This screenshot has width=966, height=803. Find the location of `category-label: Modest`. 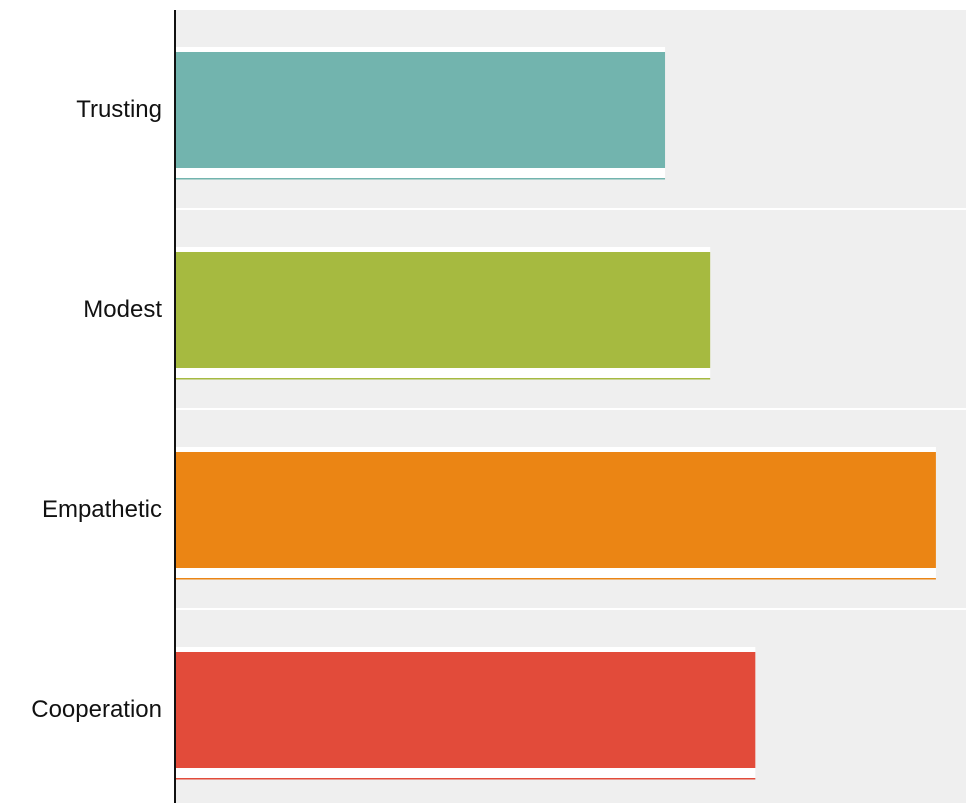

category-label: Modest is located at coordinates (122, 309).